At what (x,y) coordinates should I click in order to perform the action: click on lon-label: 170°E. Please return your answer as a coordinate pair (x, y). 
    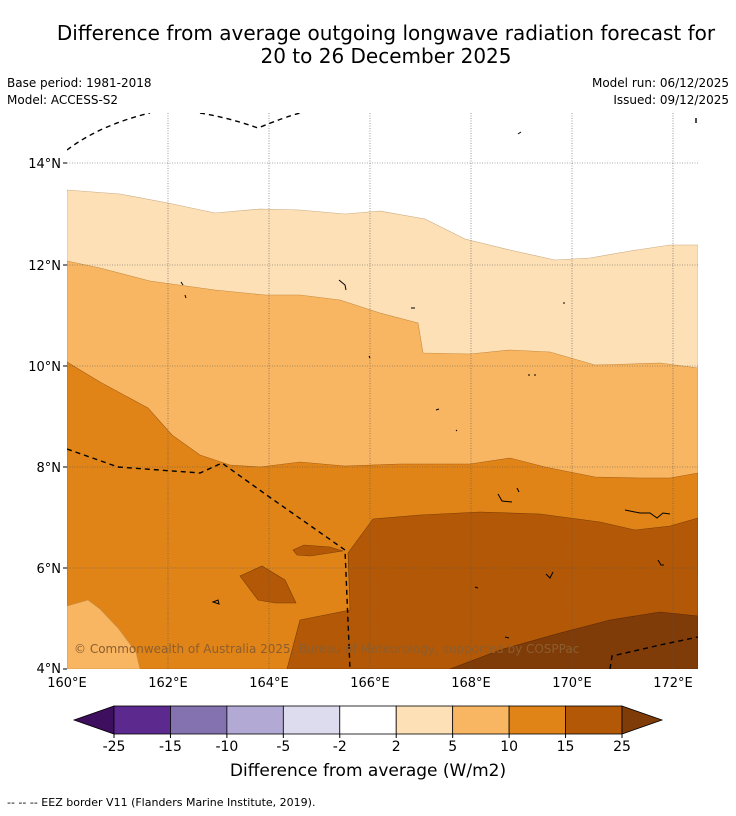
    Looking at the image, I should click on (572, 683).